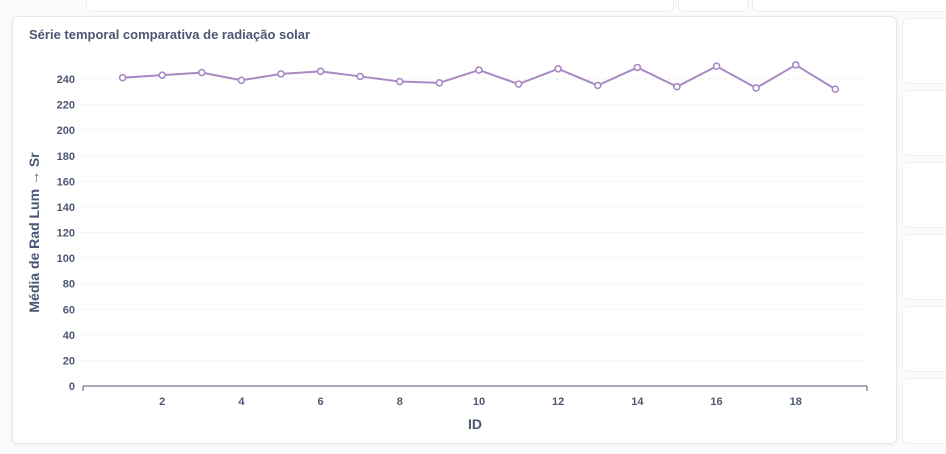 Image resolution: width=946 pixels, height=454 pixels. I want to click on y-tick-label: 240, so click(66, 80).